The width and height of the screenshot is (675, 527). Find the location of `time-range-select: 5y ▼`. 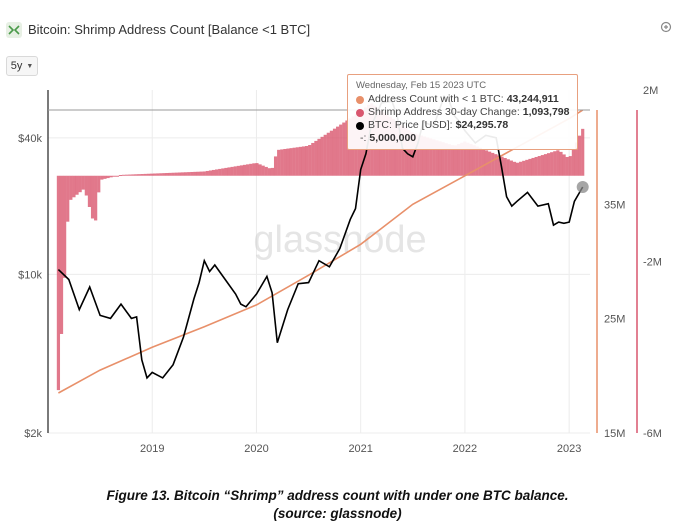

time-range-select: 5y ▼ is located at coordinates (22, 66).